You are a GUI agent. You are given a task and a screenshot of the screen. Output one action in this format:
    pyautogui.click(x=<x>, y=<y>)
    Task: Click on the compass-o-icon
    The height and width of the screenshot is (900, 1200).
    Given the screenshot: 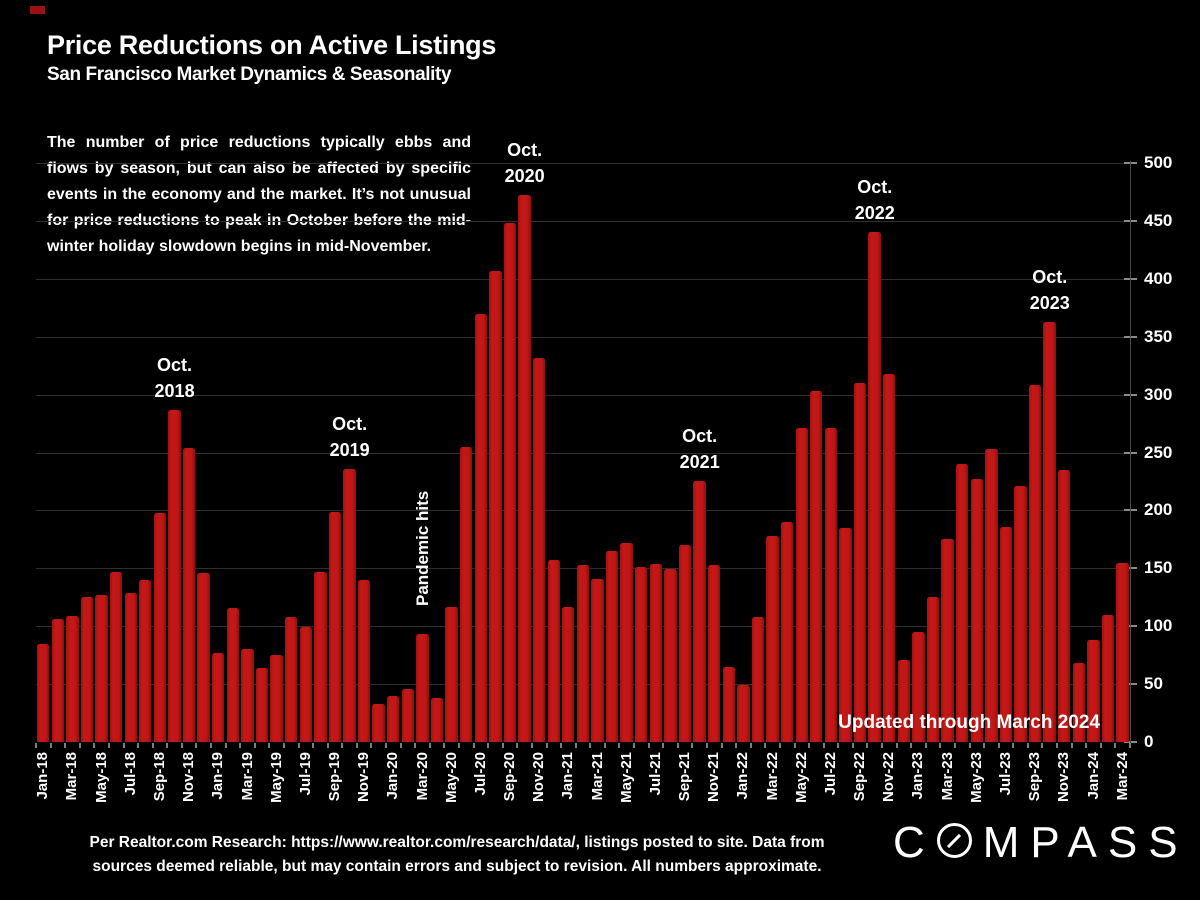 What is the action you would take?
    pyautogui.click(x=954, y=840)
    